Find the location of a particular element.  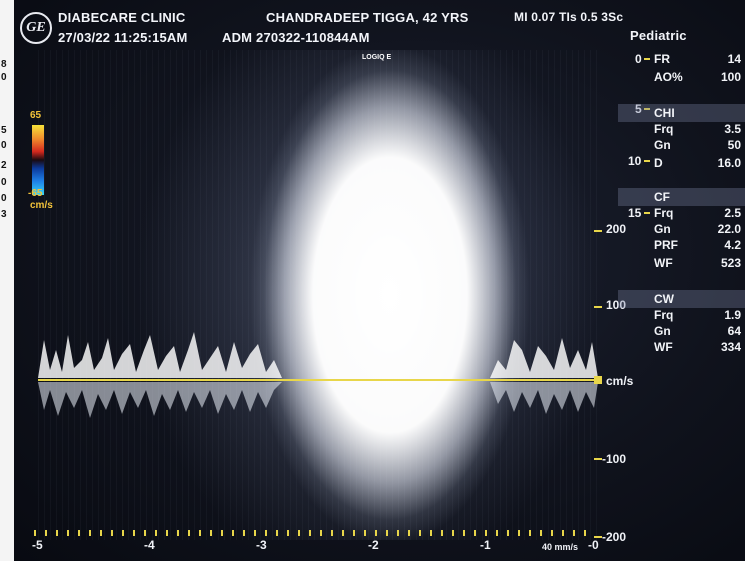

ao-label: AO% is located at coordinates (668, 77).